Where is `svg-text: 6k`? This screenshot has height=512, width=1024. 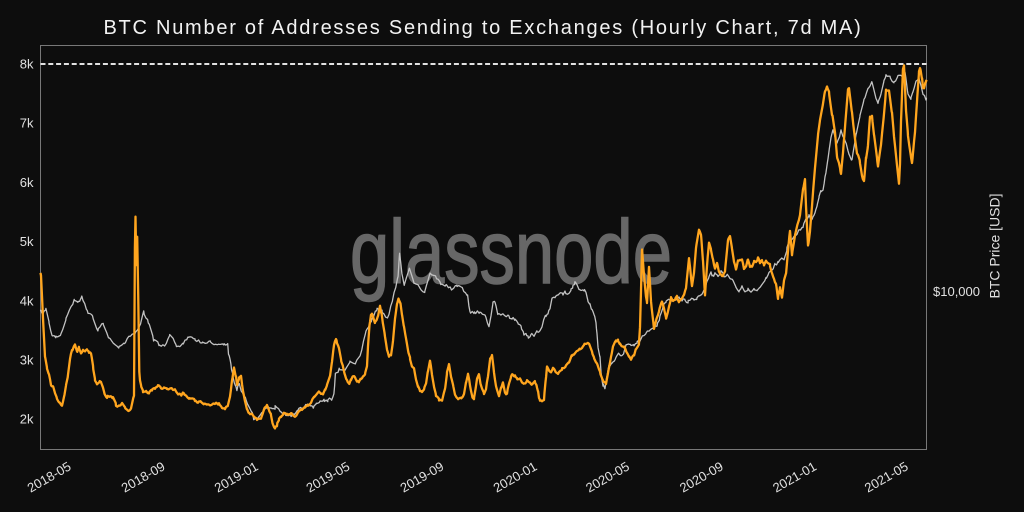 svg-text: 6k is located at coordinates (27, 182).